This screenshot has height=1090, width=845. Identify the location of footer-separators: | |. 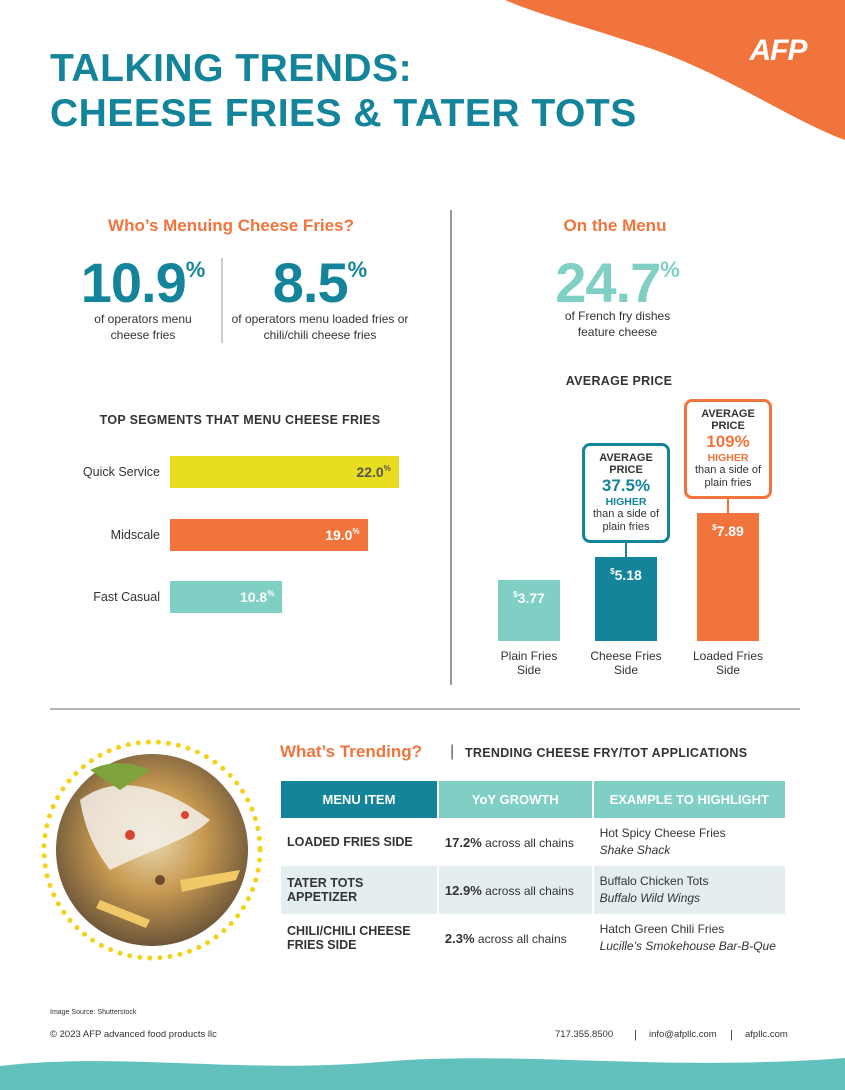
(683, 1035).